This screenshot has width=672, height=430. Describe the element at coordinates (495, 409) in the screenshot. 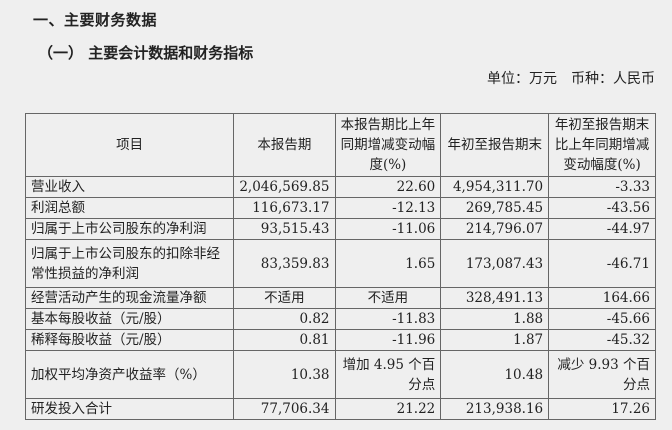

I see `cell-ytd: 213,938.16` at that location.